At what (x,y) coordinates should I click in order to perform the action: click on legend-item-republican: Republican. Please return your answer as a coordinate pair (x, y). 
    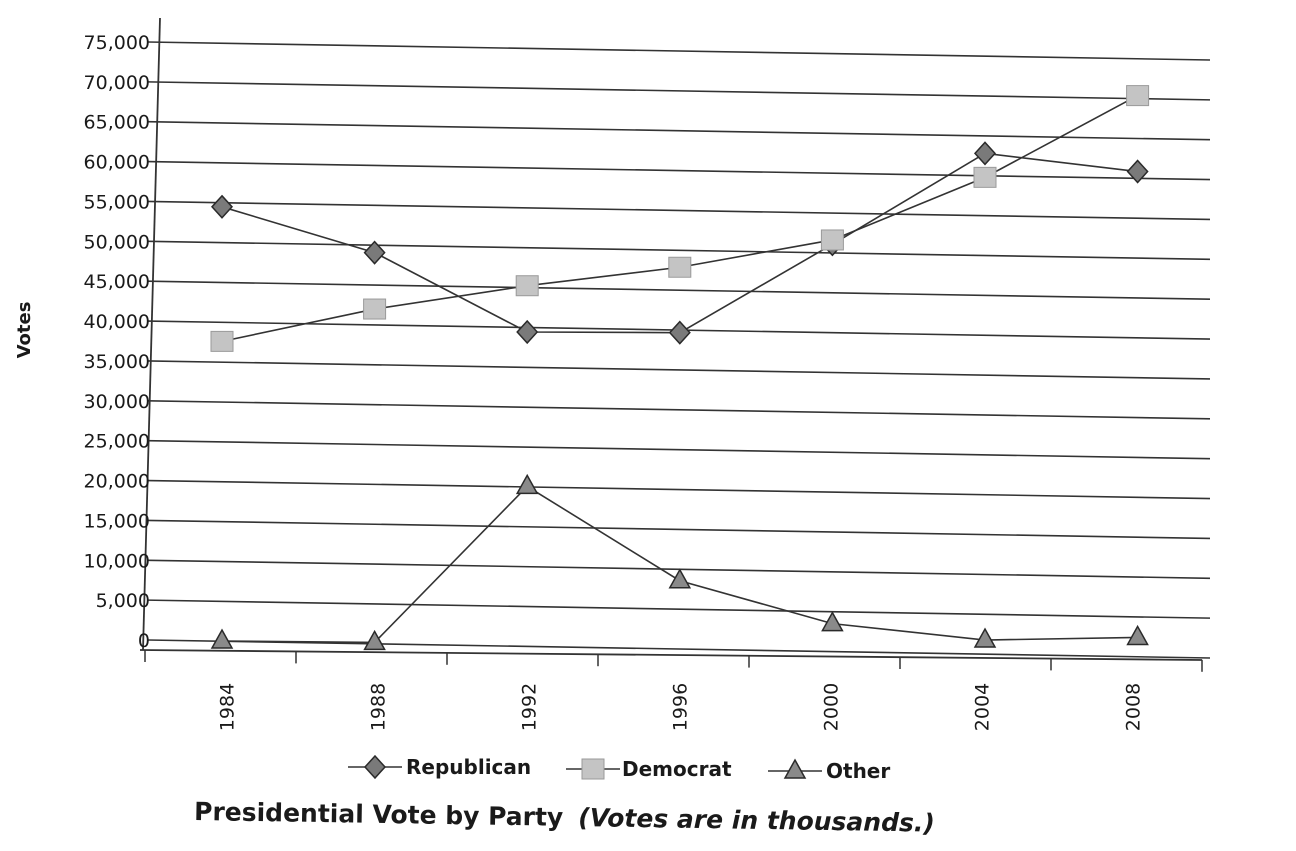
    Looking at the image, I should click on (439, 767).